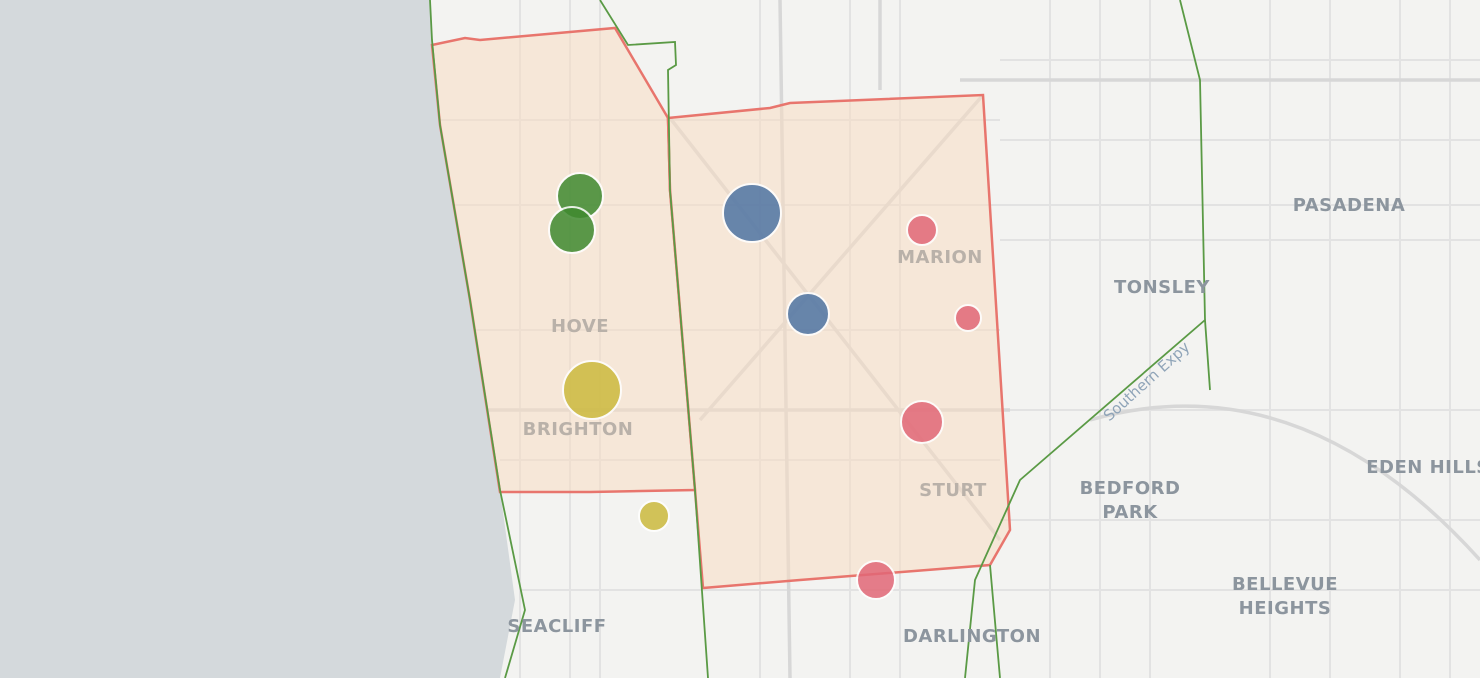 The image size is (1480, 678). Describe the element at coordinates (972, 636) in the screenshot. I see `place-label: DARLINGTON` at that location.